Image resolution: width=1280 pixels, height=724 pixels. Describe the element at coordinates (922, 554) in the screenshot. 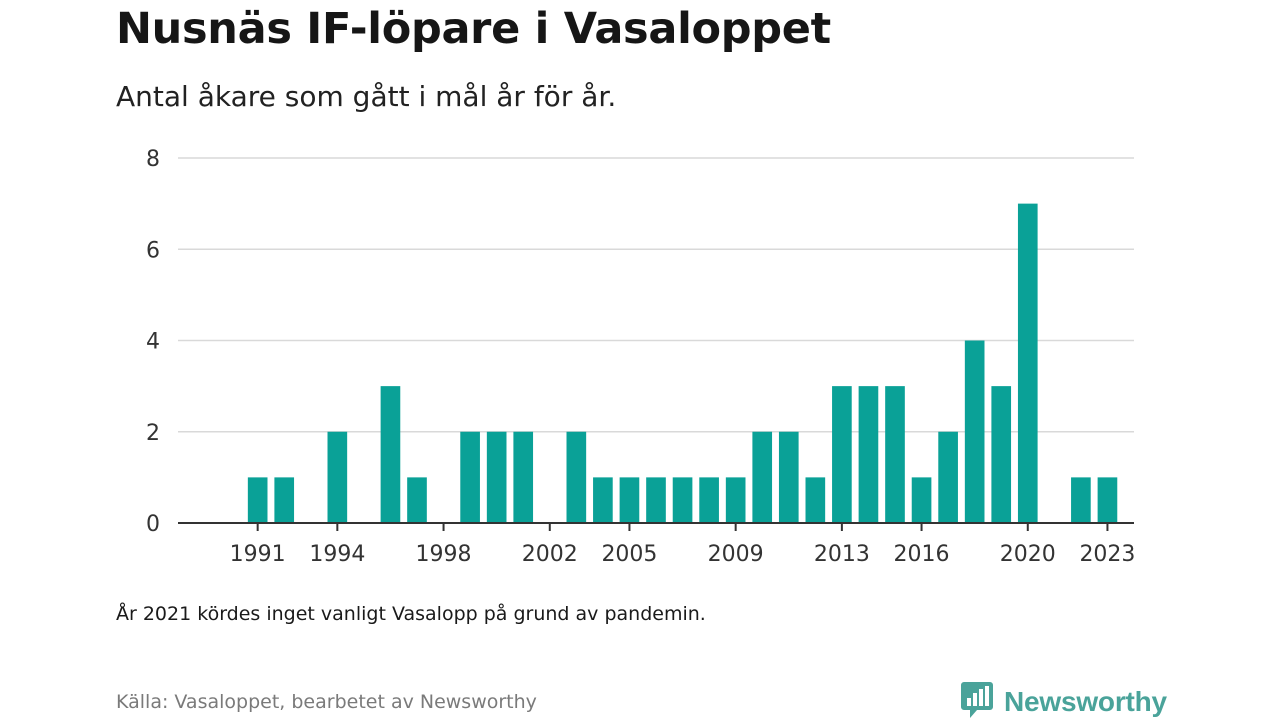

I see `x-tick-label: 2016` at that location.